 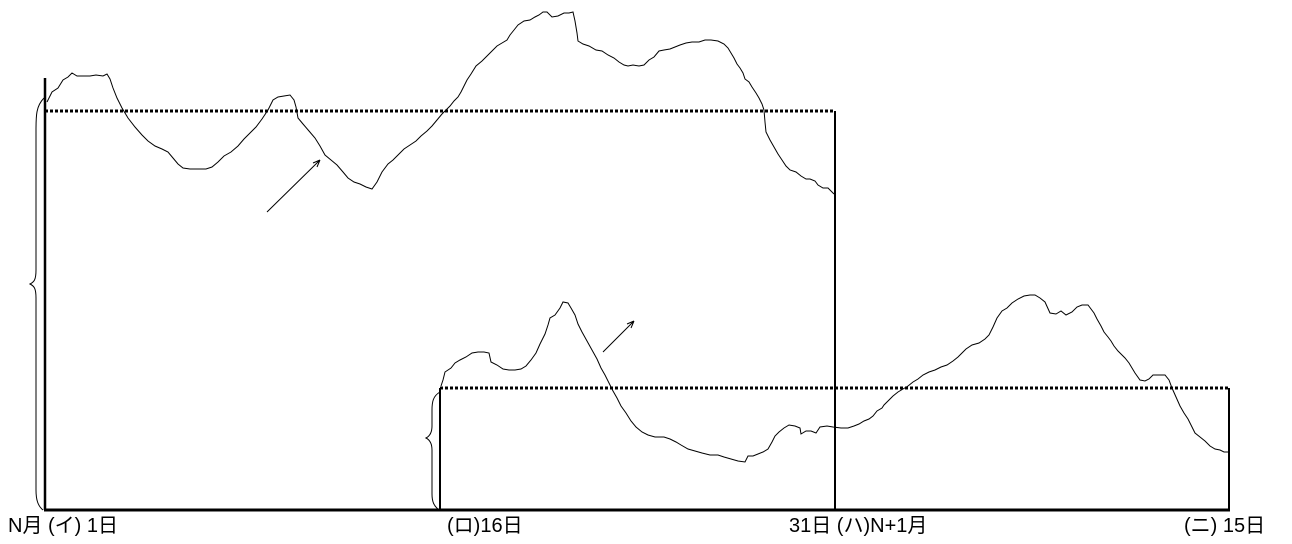 What do you see at coordinates (858, 526) in the screenshot?
I see `period1-end-label: 31日 (ハ)N+1月` at bounding box center [858, 526].